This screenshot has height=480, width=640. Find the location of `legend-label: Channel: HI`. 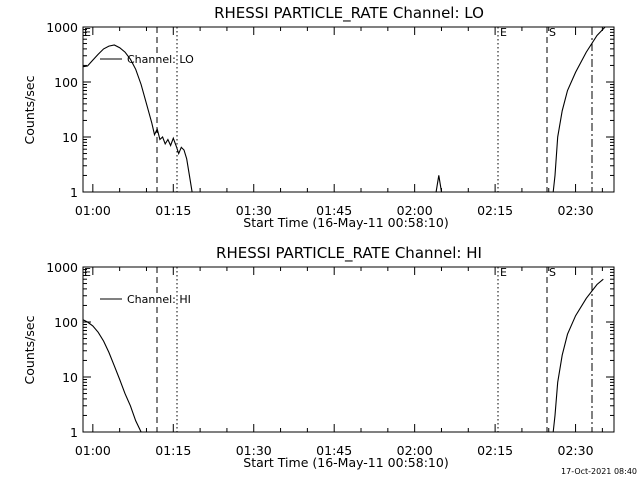

legend-label: Channel: HI is located at coordinates (159, 299).